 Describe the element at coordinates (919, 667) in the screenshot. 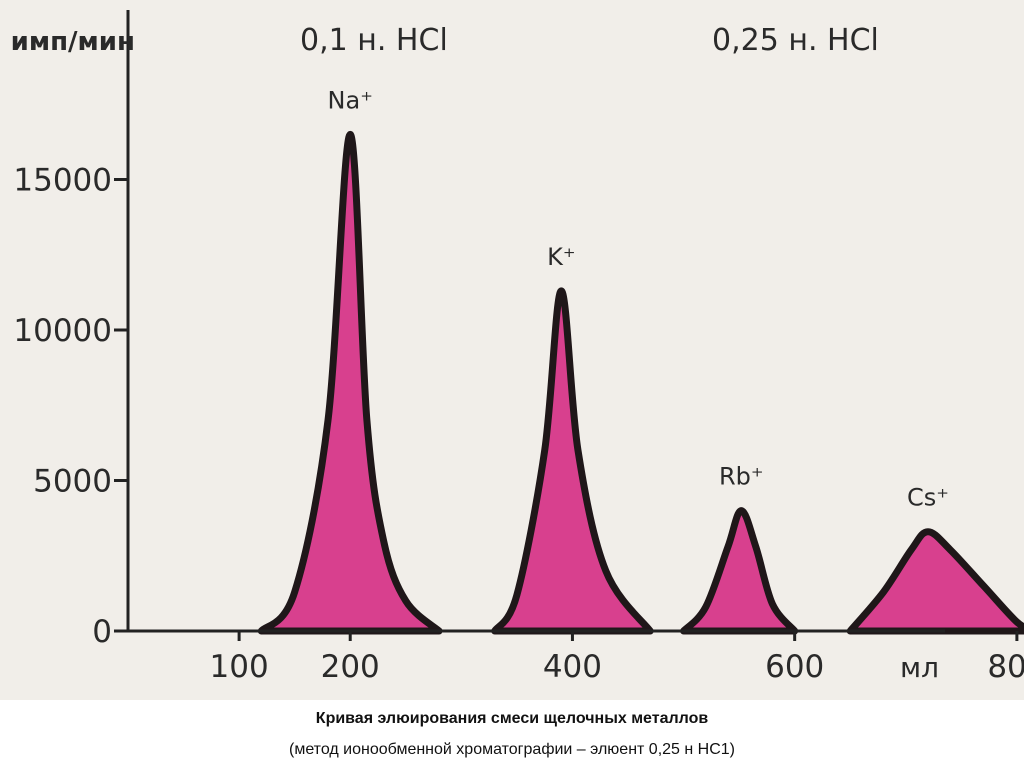

I see `x-axis-label: мл` at that location.